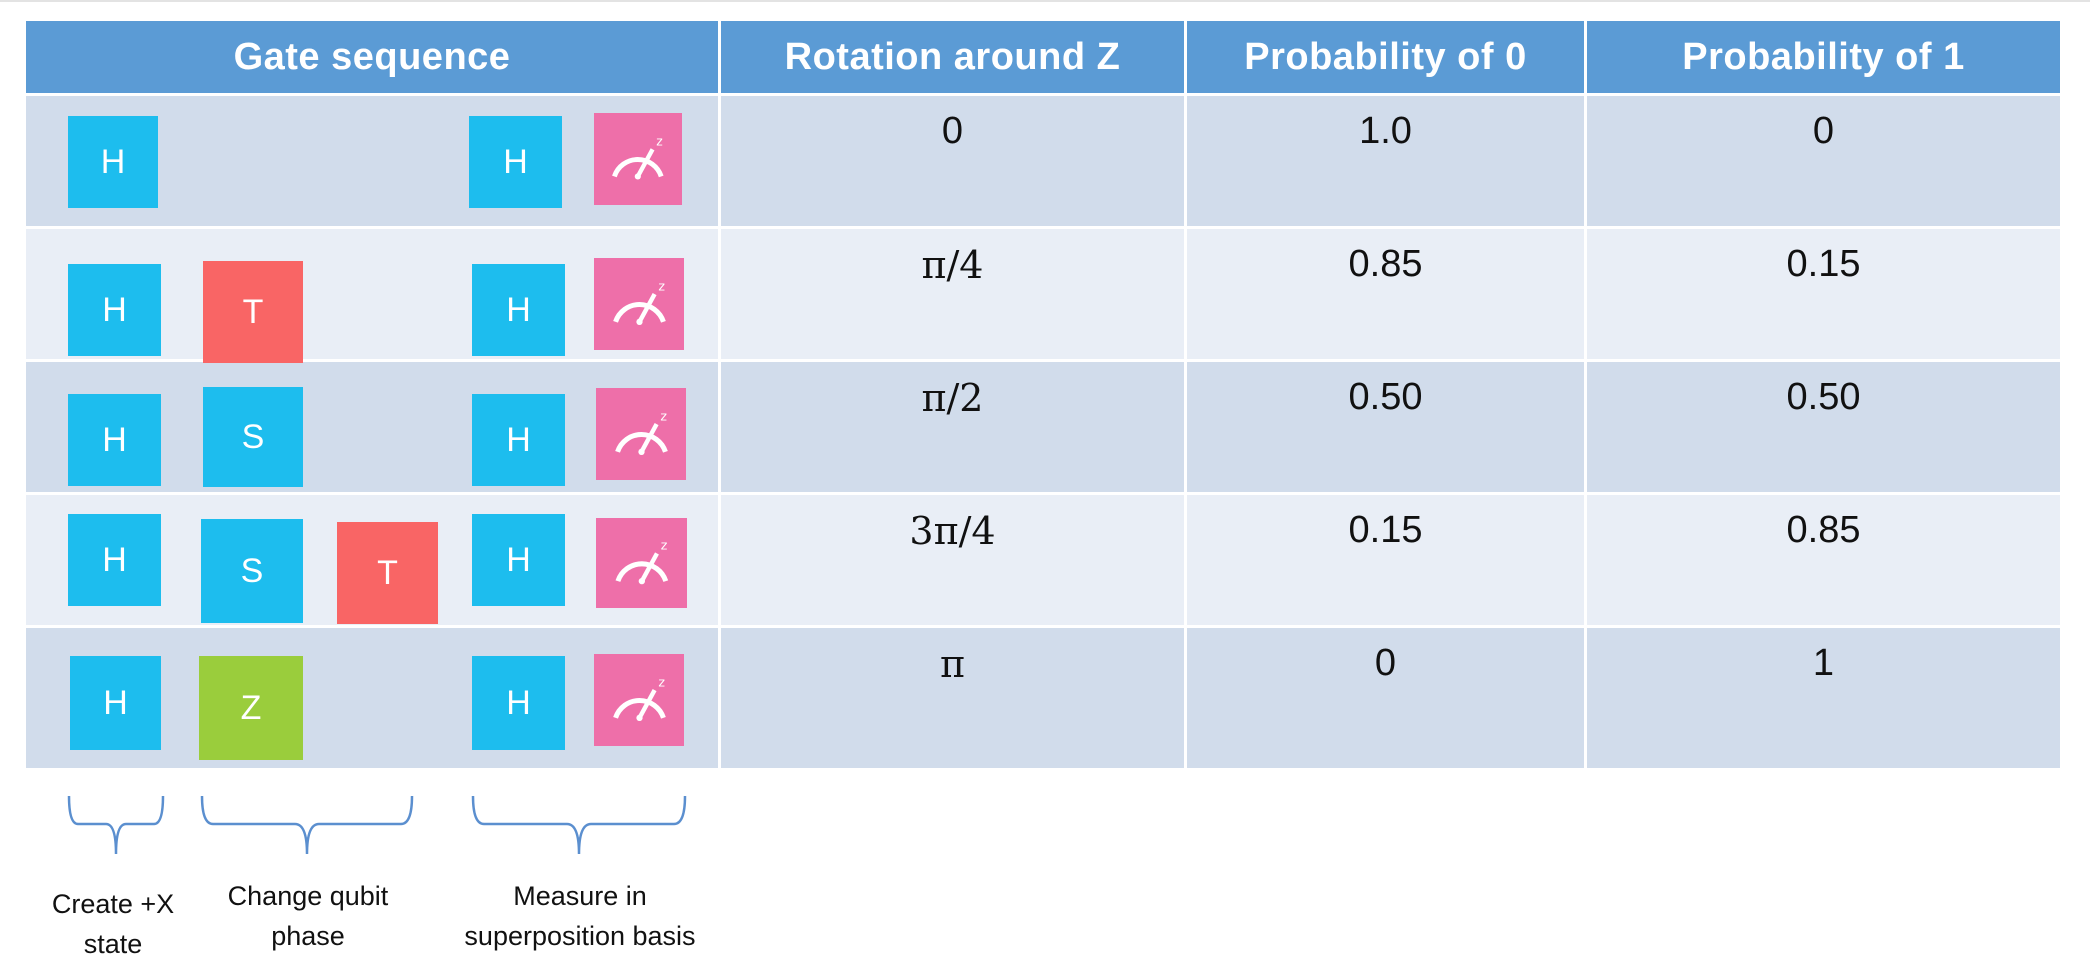 The height and width of the screenshot is (968, 2090). Describe the element at coordinates (116, 825) in the screenshot. I see `brace-create` at that location.